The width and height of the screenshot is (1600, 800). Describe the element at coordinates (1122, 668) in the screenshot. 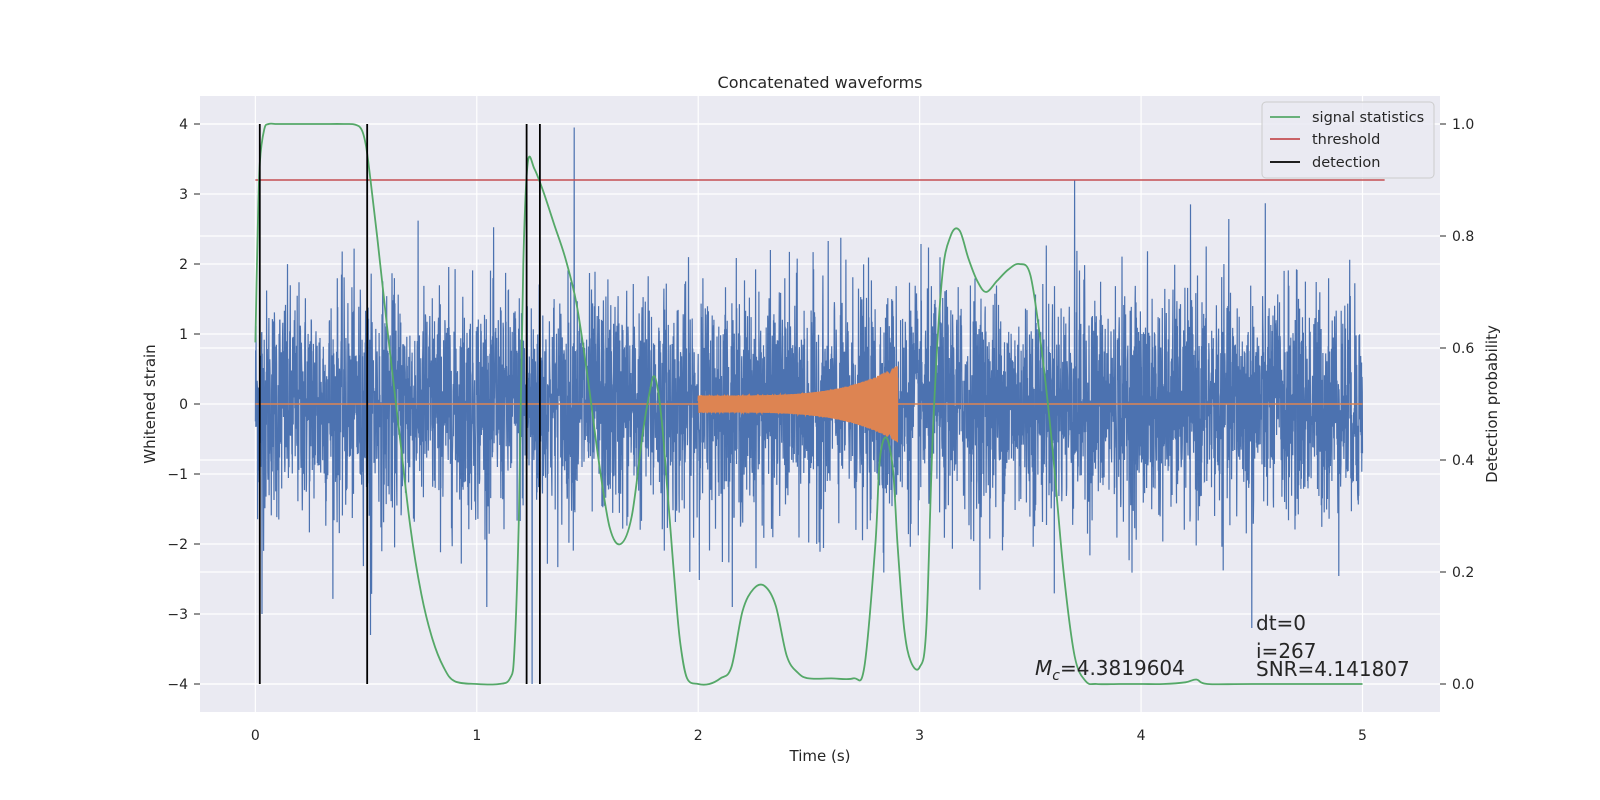

I see `chirp-mass-value: =4.3819604` at that location.